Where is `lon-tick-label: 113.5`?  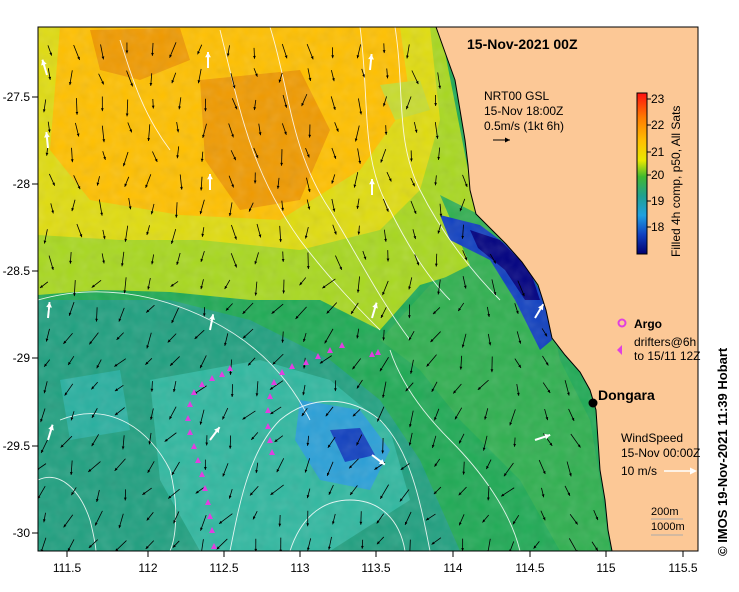 lon-tick-label: 113.5 is located at coordinates (375, 568).